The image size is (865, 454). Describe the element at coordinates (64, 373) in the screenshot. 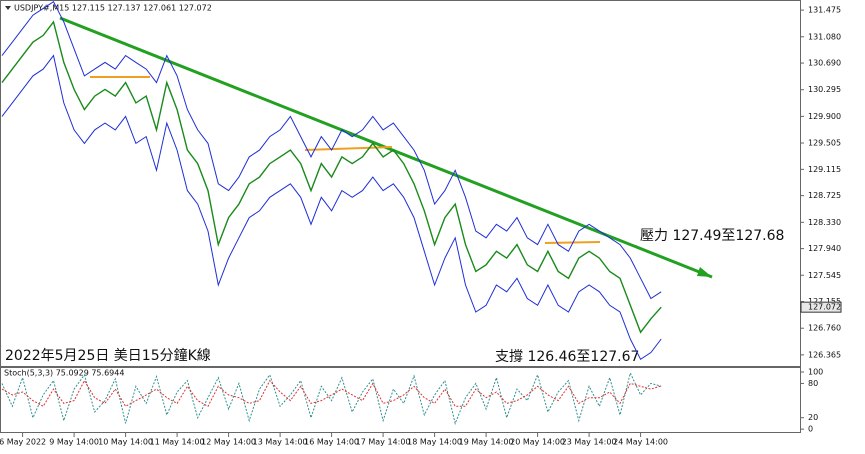

I see `stoch-header: Stoch(5,3,3) 75.0929 75.6944` at that location.